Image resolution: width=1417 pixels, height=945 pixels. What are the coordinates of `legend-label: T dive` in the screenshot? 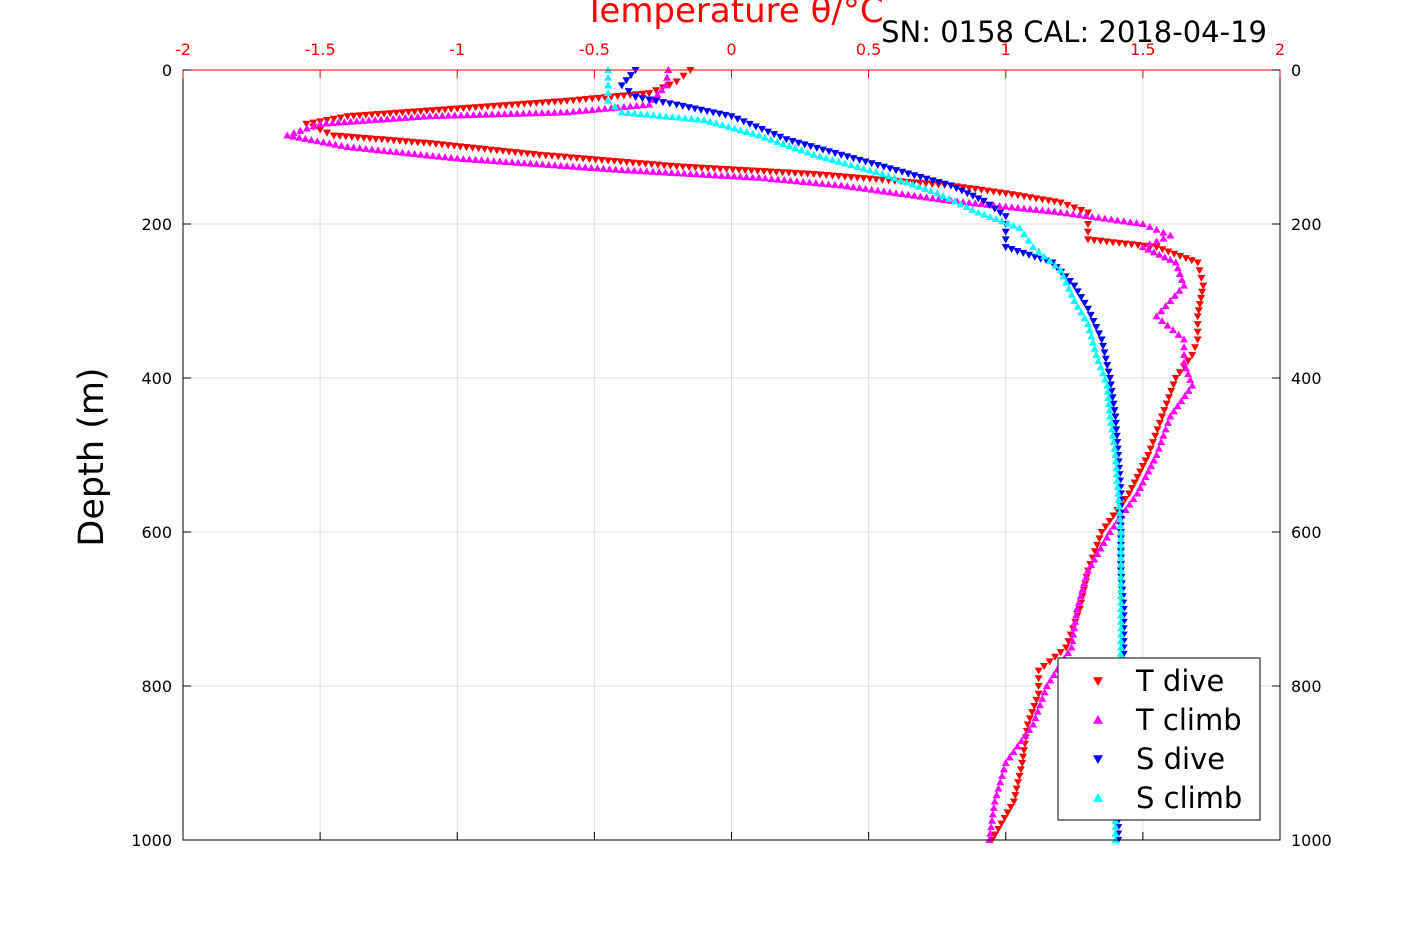 It's located at (1179, 681).